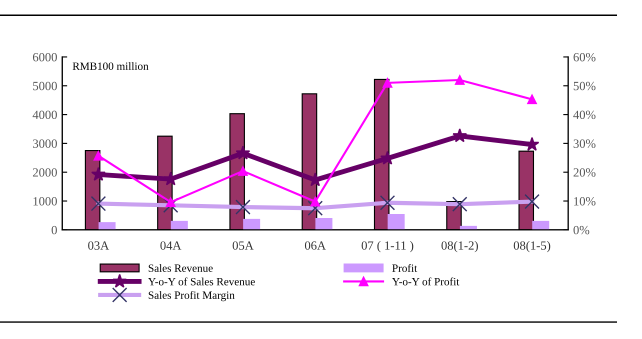 The height and width of the screenshot is (339, 642). Describe the element at coordinates (201, 281) in the screenshot. I see `legend-label: Y-o-Y of Sales Revenue` at that location.